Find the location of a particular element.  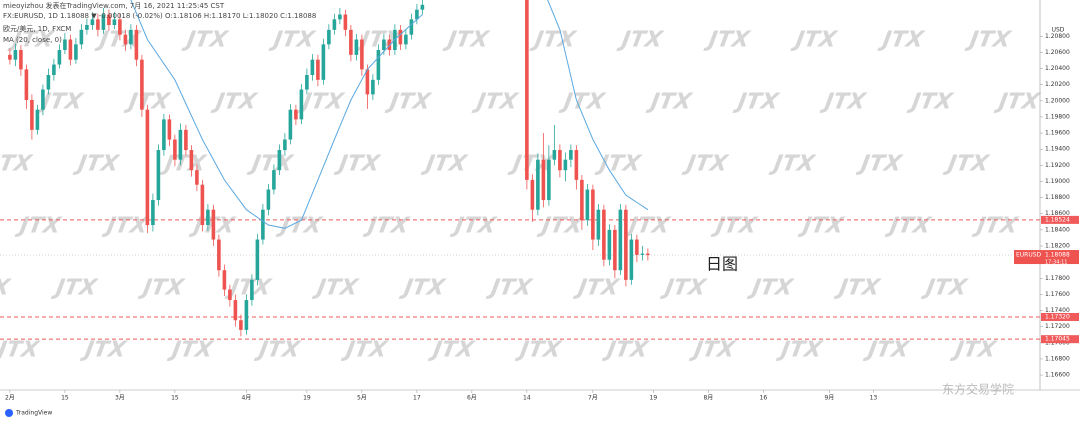

y-tick-label: 1.19200 is located at coordinates (1057, 165).